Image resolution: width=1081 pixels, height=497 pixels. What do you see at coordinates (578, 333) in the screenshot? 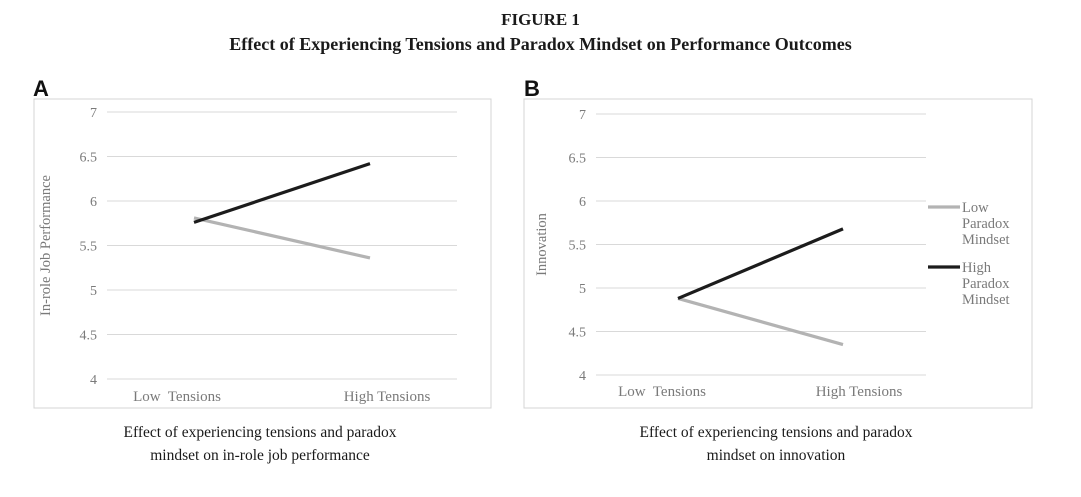
I see `panel-b-y-tick-label: 4.5` at bounding box center [578, 333].